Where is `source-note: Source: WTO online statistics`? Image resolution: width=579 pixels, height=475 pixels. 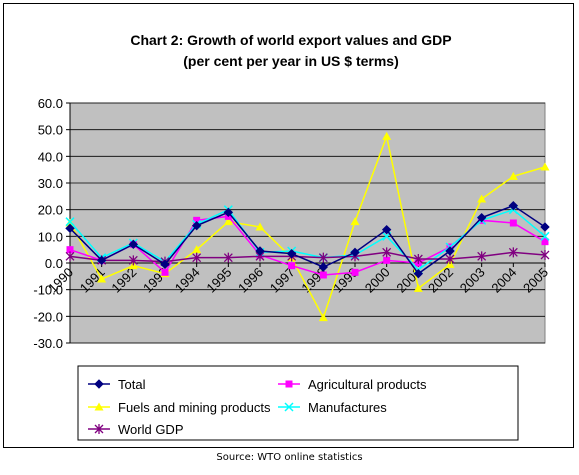
source-note: Source: WTO online statistics is located at coordinates (289, 457).